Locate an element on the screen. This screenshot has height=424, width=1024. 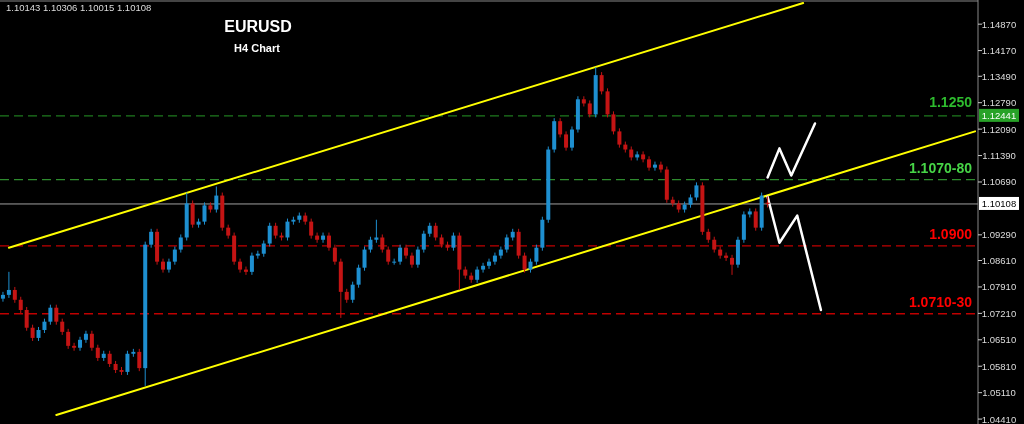
y-tick-label: 1.05810 is located at coordinates (999, 366).